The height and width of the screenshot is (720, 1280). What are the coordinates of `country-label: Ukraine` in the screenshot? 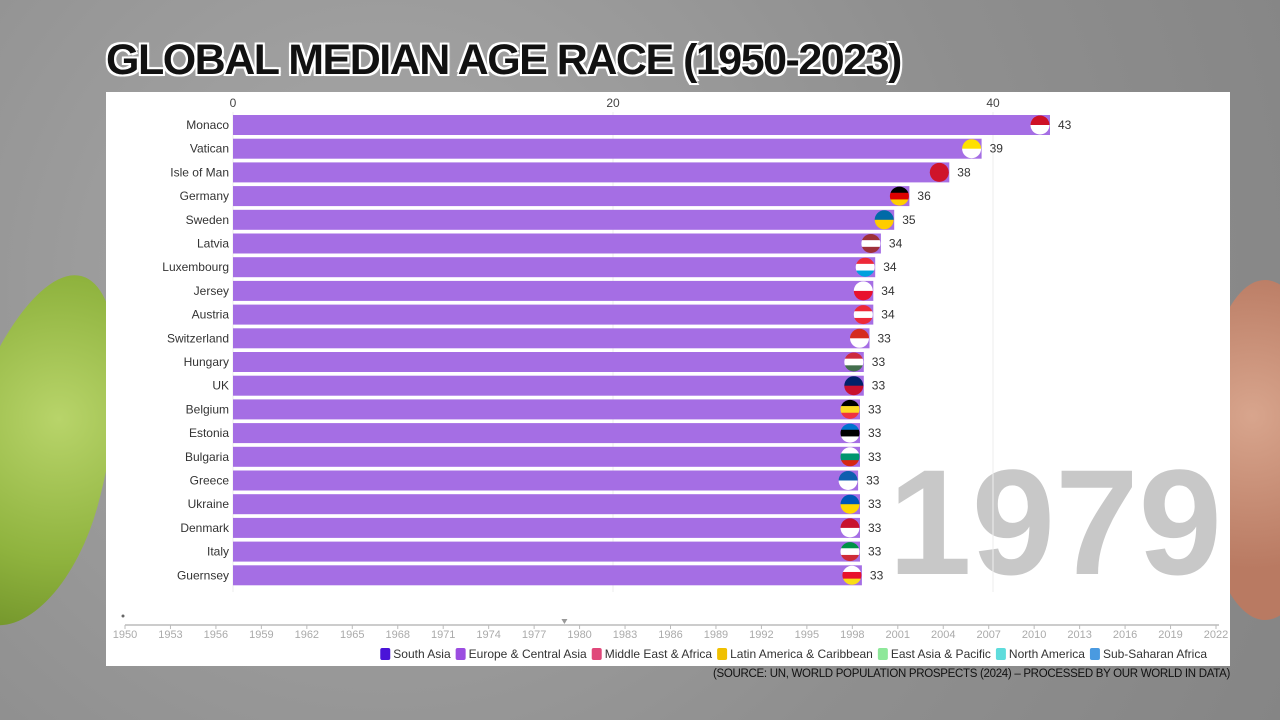 It's located at (209, 504).